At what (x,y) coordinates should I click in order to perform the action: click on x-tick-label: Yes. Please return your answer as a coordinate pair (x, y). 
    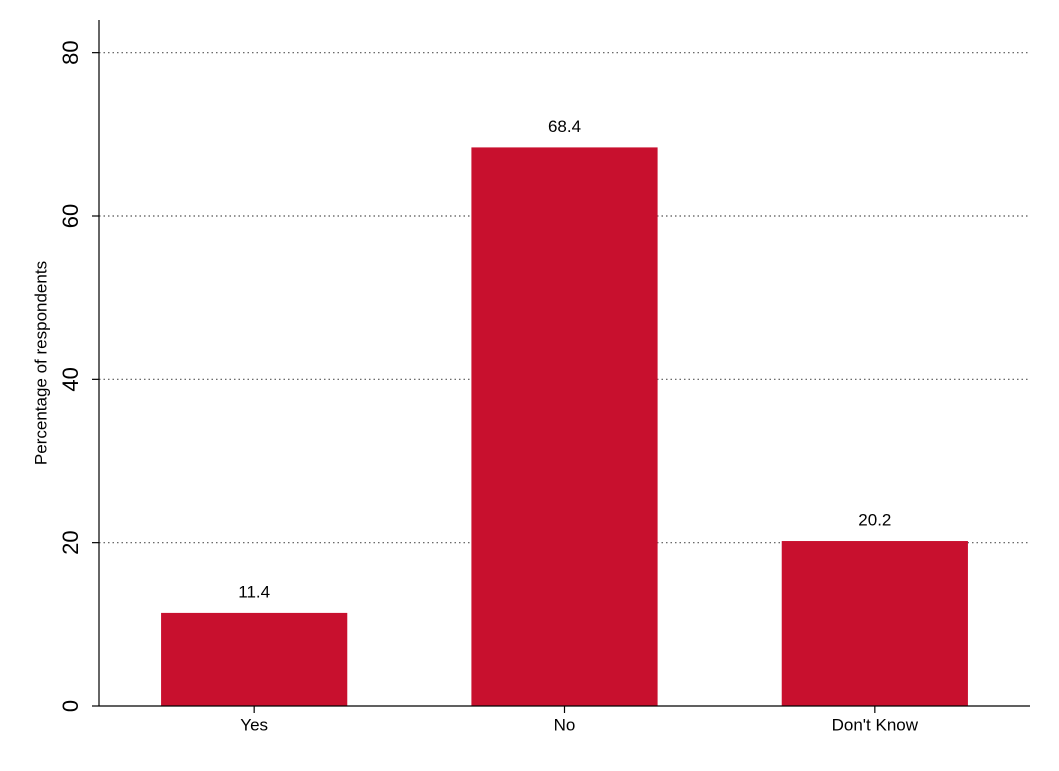
    Looking at the image, I should click on (254, 724).